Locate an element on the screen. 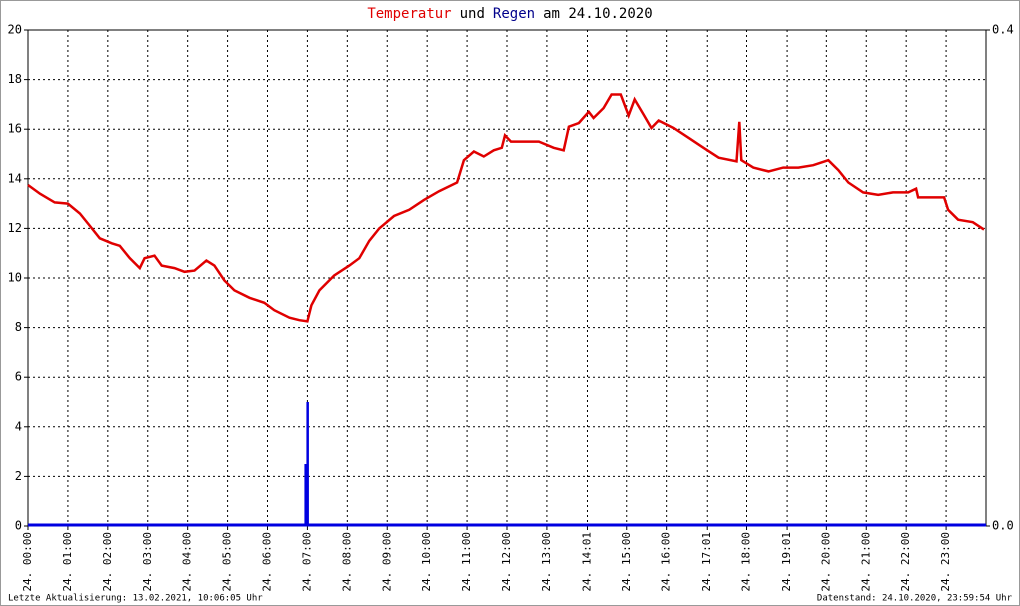 The image size is (1020, 606). y-tick-label: 6 is located at coordinates (18, 377).